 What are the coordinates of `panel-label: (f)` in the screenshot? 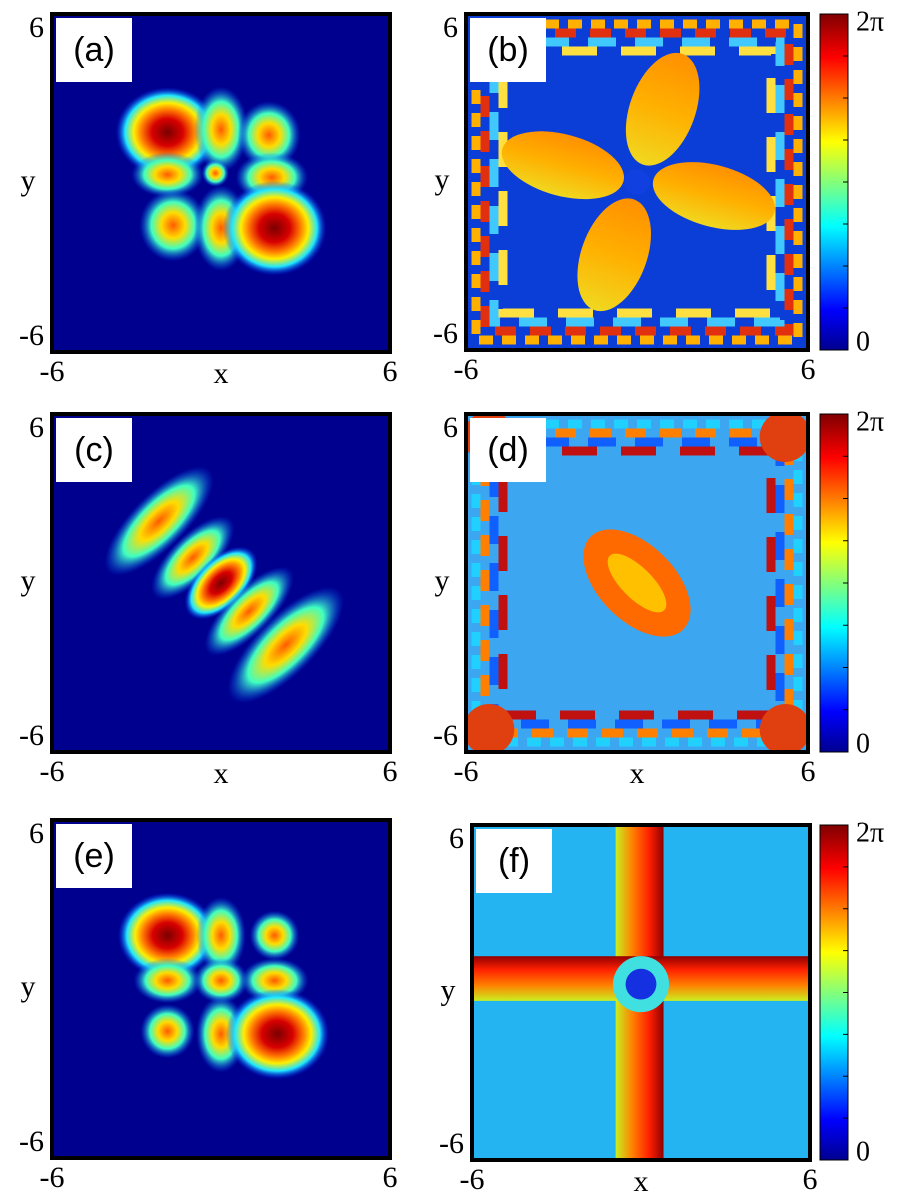 It's located at (514, 861).